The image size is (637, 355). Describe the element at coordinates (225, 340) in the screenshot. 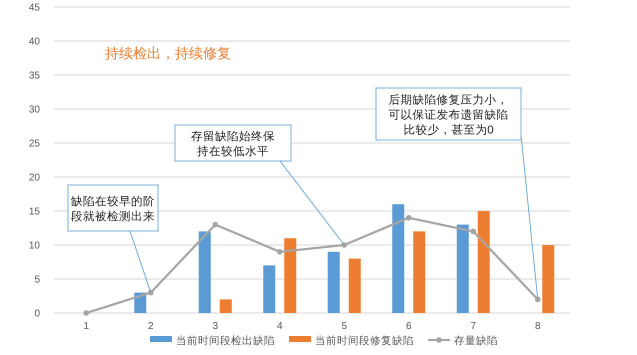

I see `legend-label: 当前时间段检出缺陷` at that location.